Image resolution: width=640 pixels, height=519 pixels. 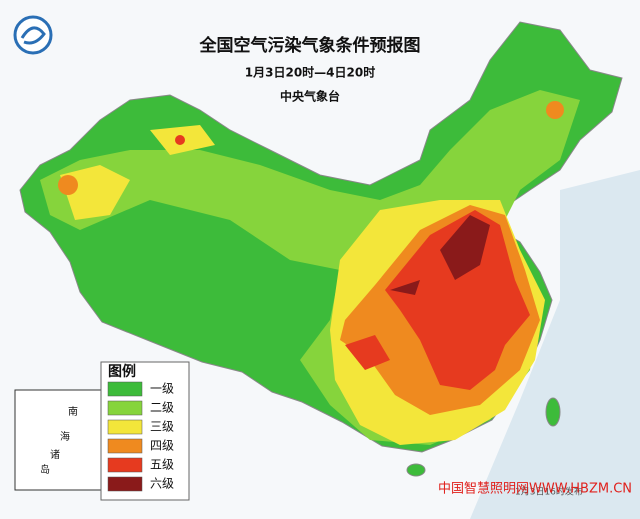 I want to click on legend-title: 图例, so click(x=122, y=371).